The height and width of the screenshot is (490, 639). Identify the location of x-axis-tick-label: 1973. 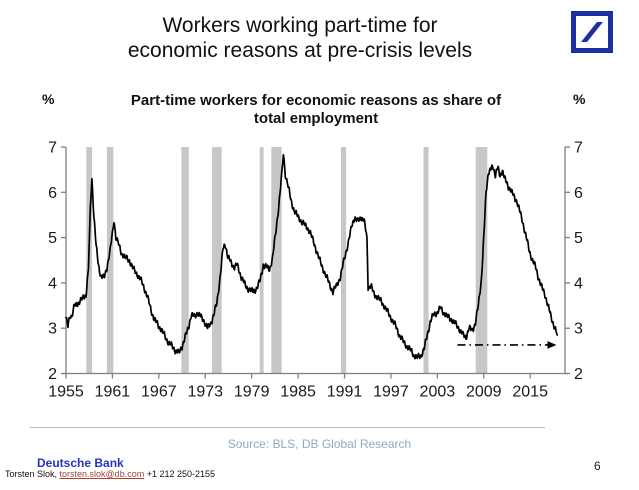
(205, 392).